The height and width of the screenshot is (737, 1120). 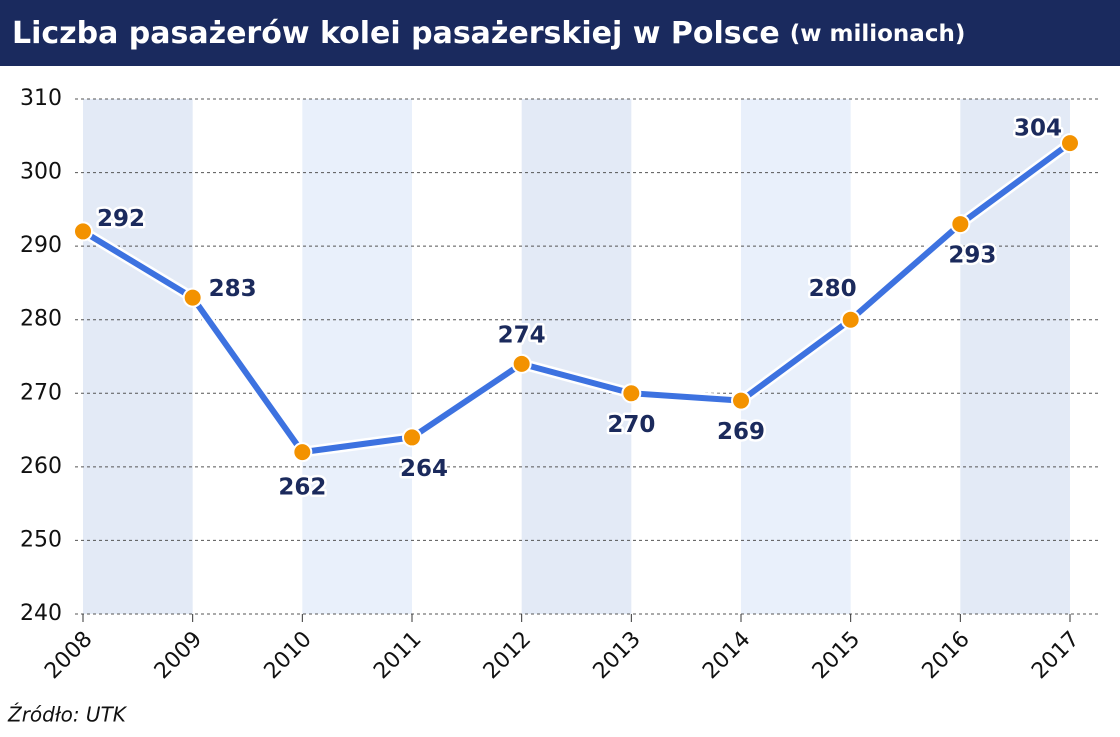 What do you see at coordinates (121, 219) in the screenshot?
I see `value-label: 292` at bounding box center [121, 219].